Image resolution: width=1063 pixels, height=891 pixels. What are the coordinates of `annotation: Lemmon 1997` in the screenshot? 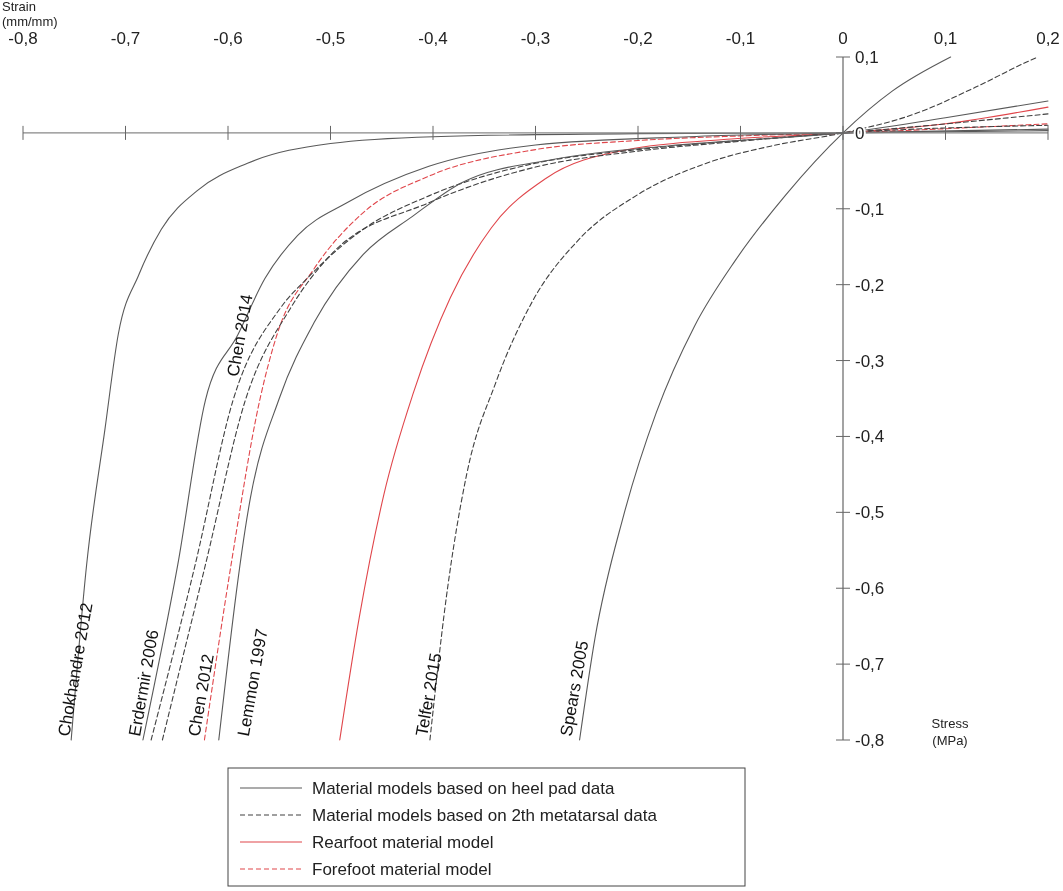 It's located at (253, 682).